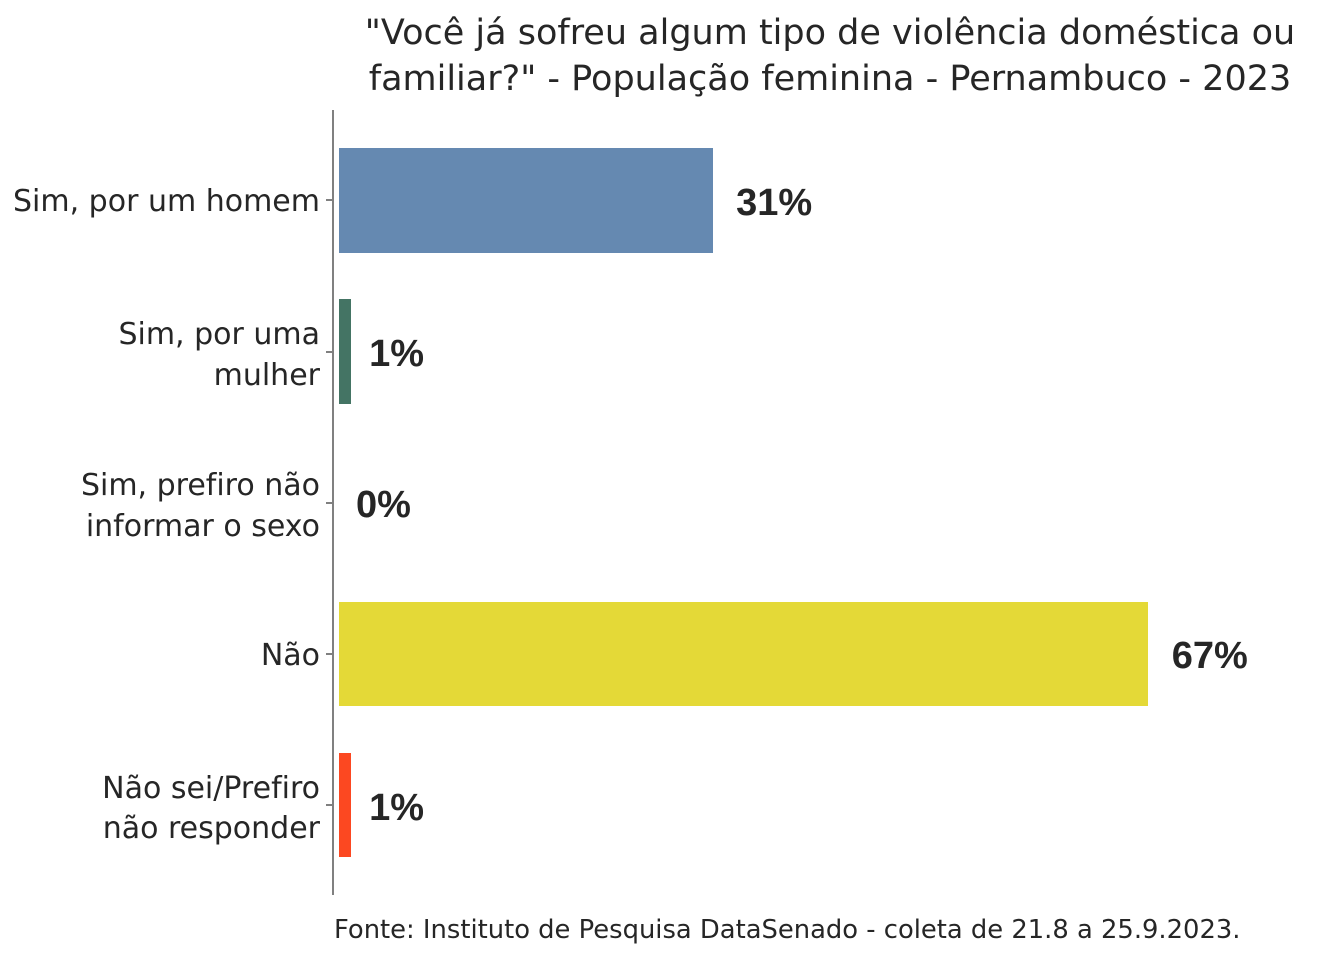 The image size is (1344, 960). I want to click on category-label: Sim, prefiro não informar o sexo, so click(200, 506).